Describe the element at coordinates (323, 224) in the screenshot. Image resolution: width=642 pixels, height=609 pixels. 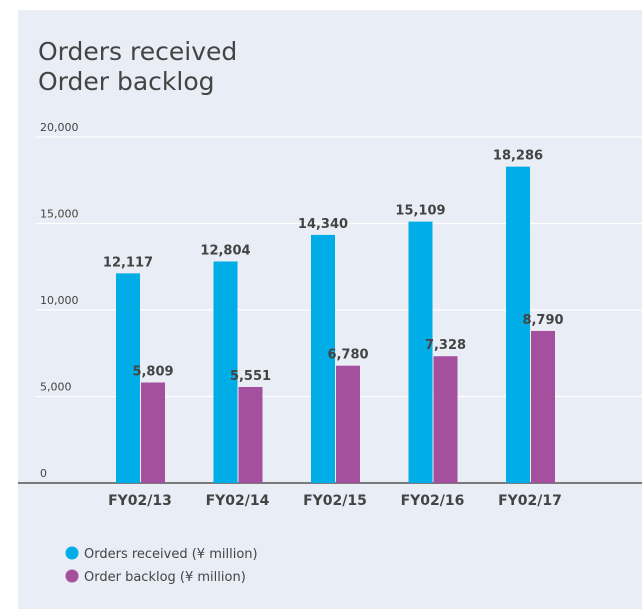
I see `data-label: 14,340` at that location.